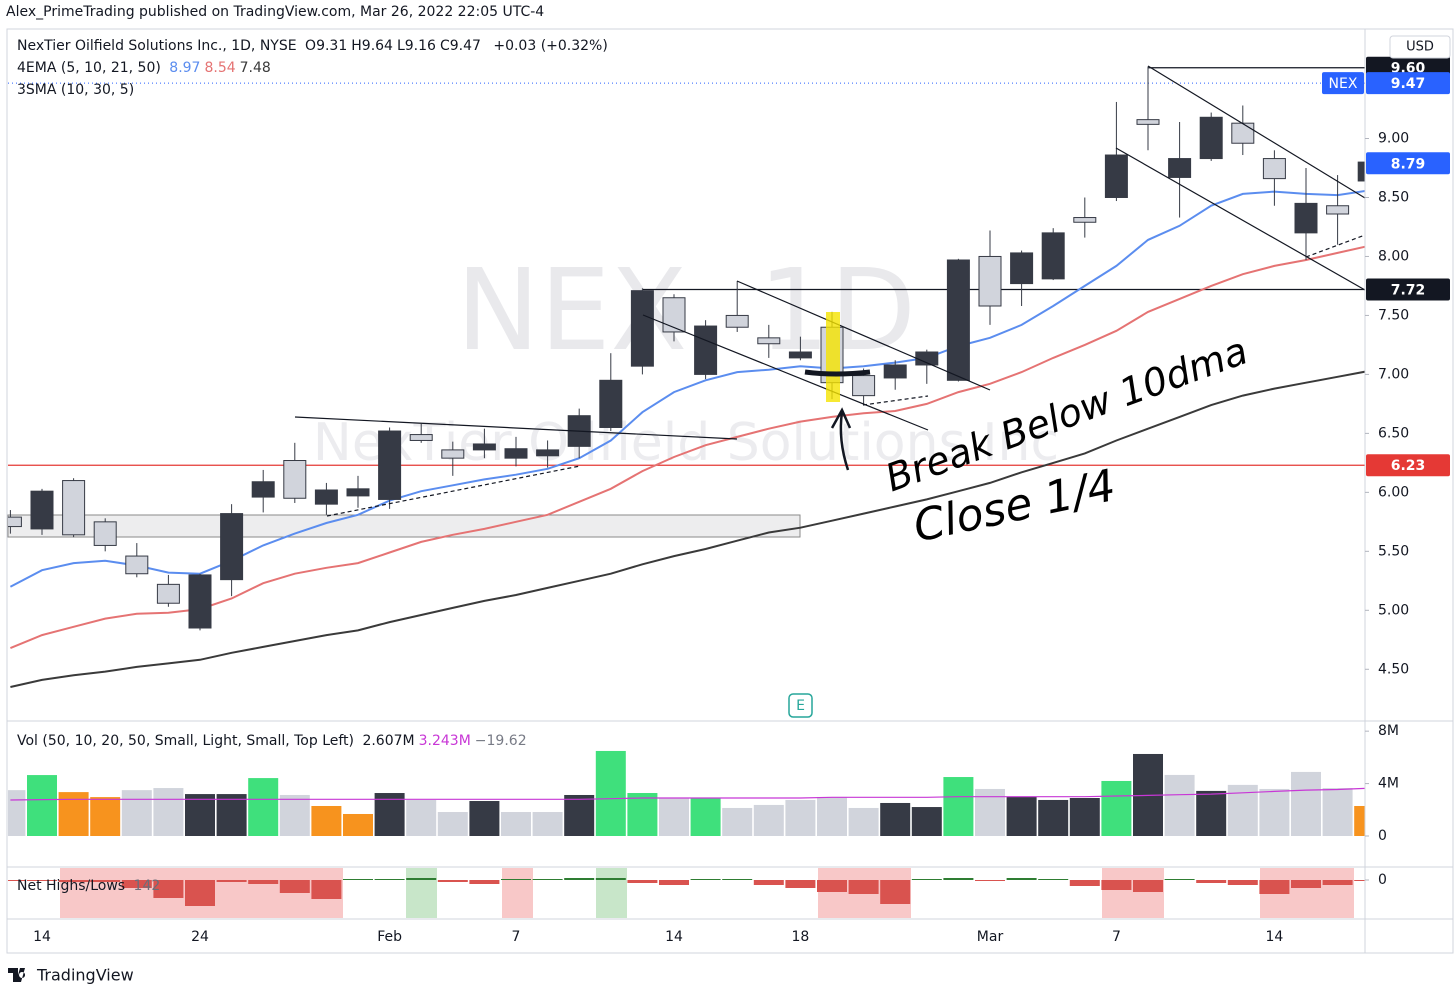  I want to click on nhl-readout: 142, so click(147, 886).